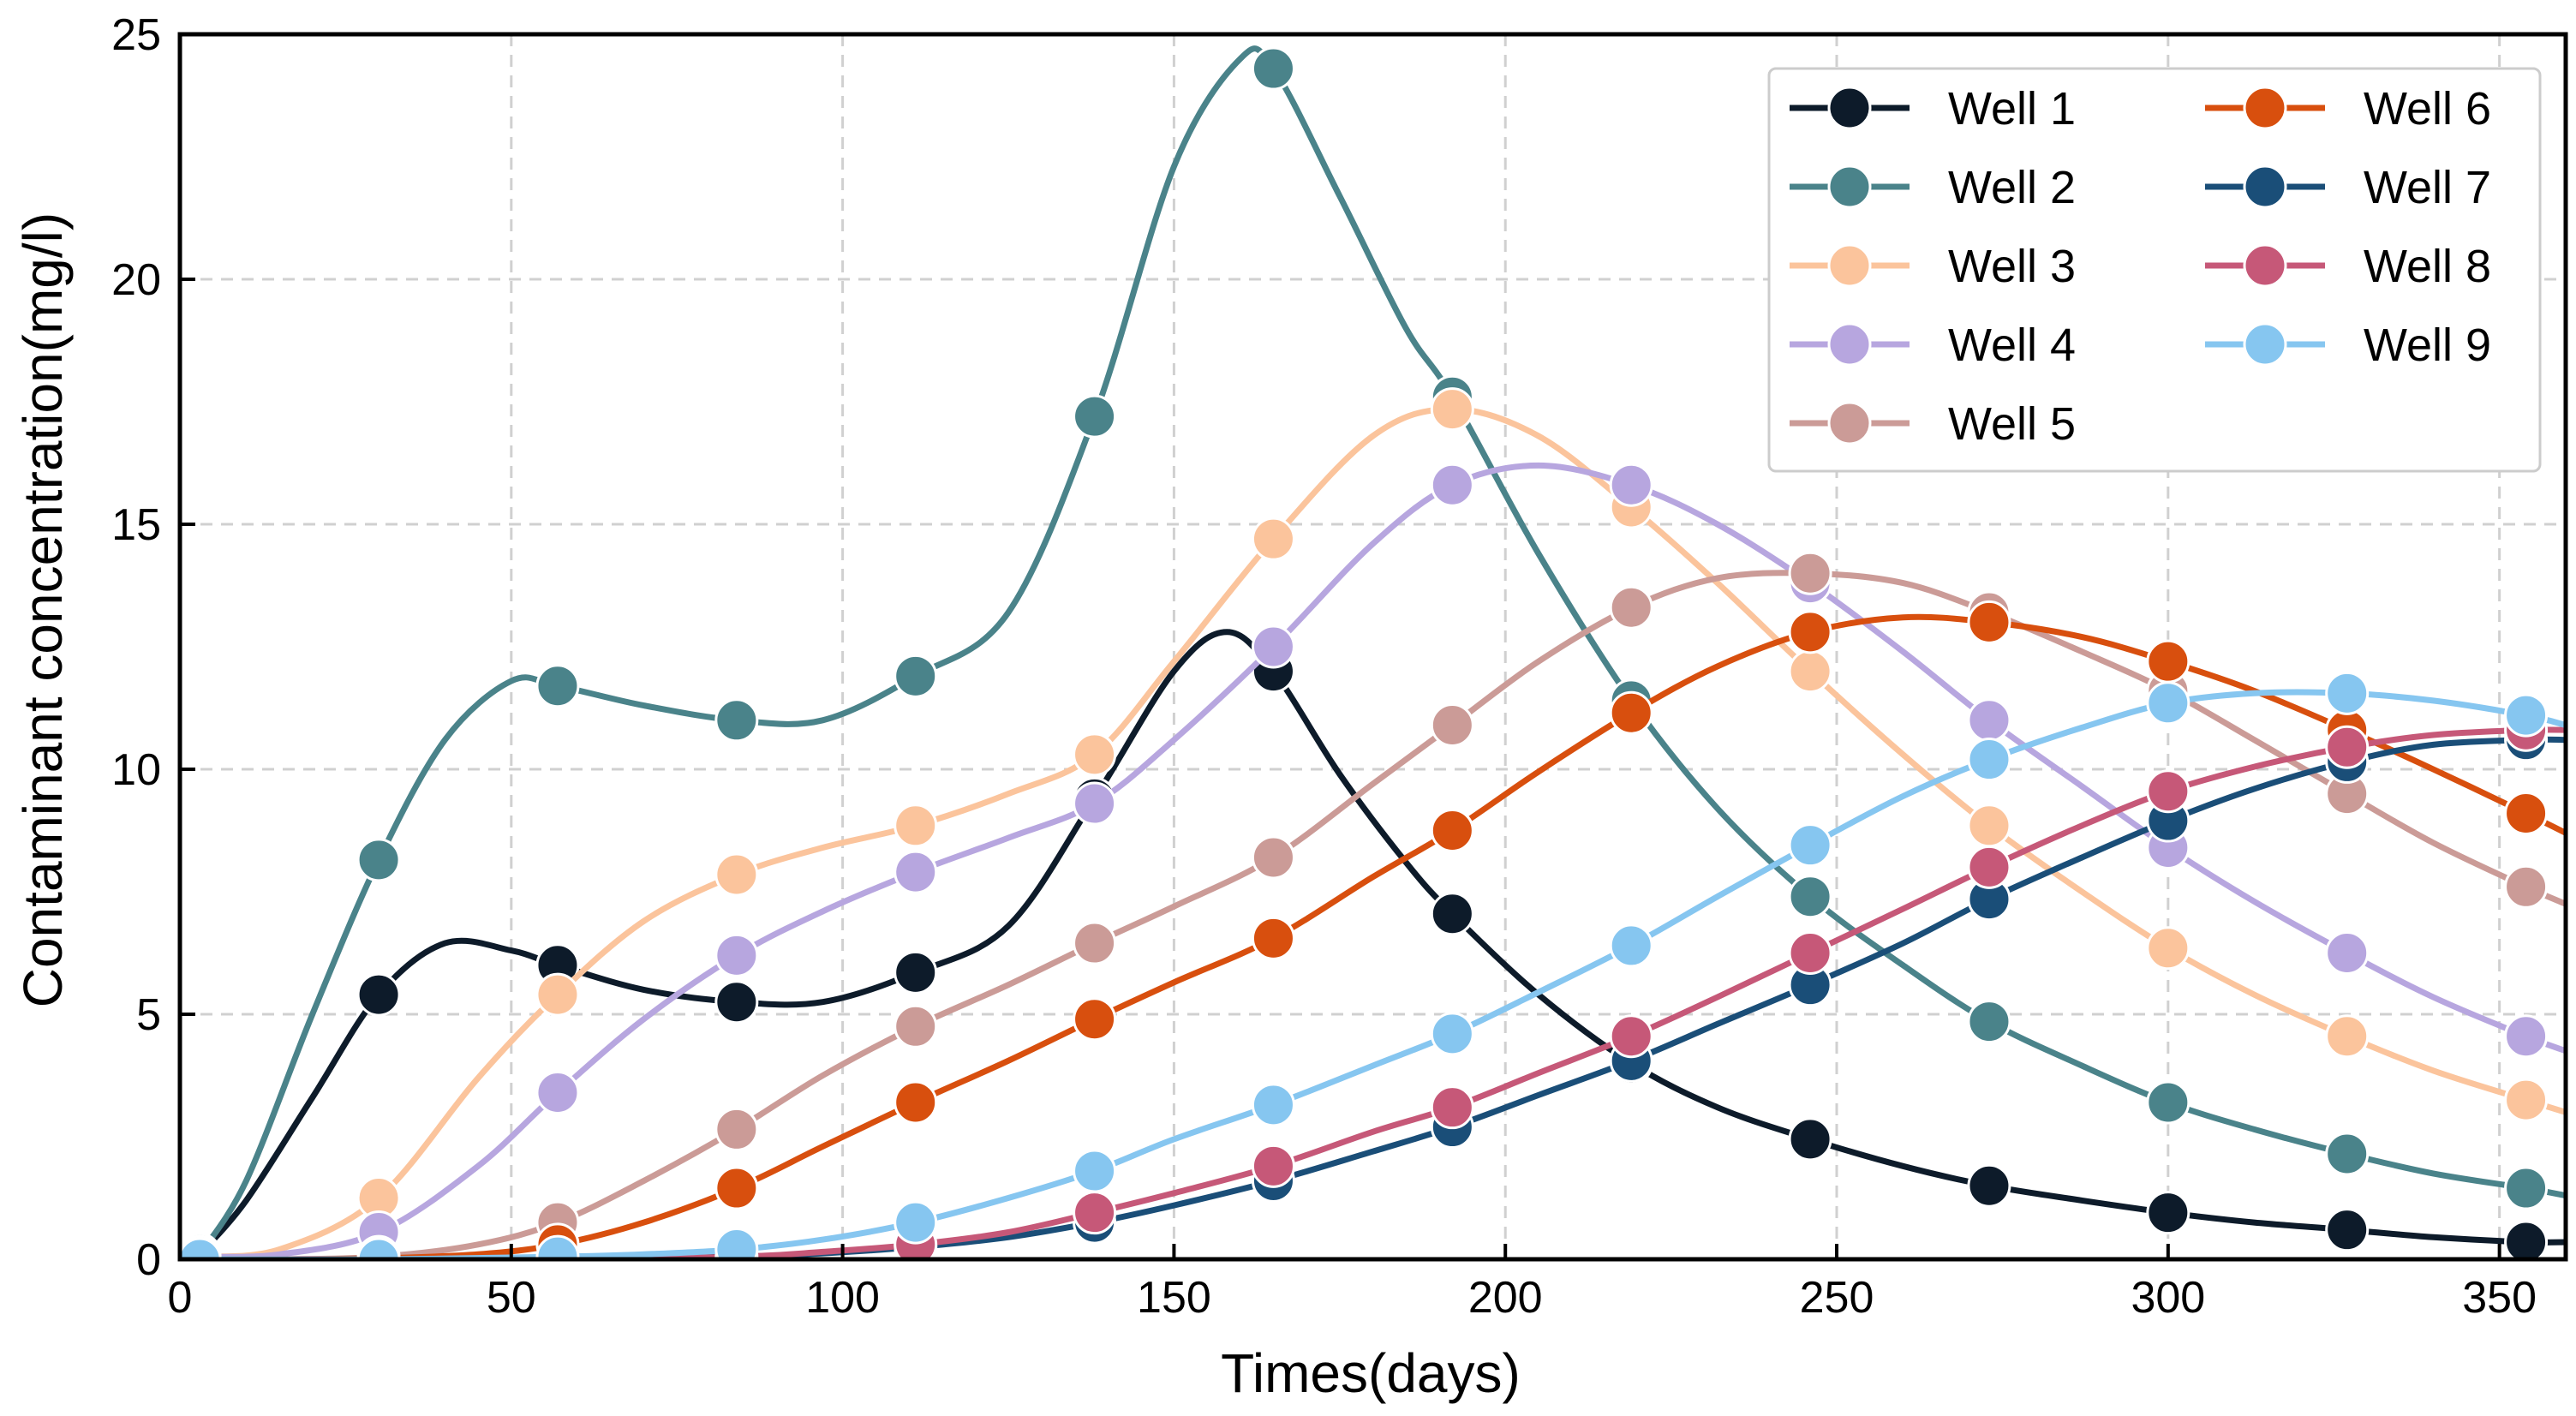  What do you see at coordinates (1933, 267) in the screenshot?
I see `legend-entry-well-3: Well 3` at bounding box center [1933, 267].